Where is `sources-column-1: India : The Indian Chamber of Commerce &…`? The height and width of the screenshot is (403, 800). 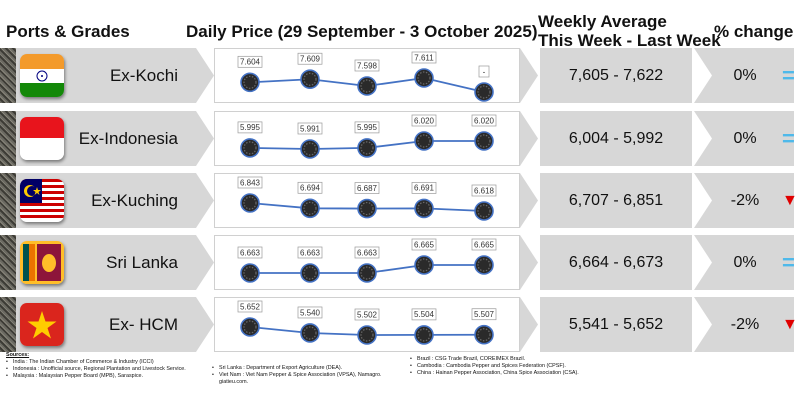 sources-column-1: India : The Indian Chamber of Commerce &… is located at coordinates (108, 369).